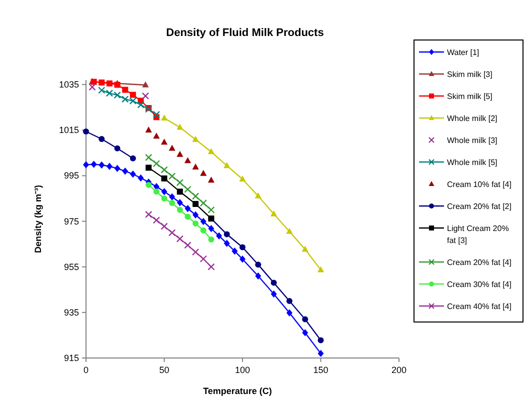  Describe the element at coordinates (478, 234) in the screenshot. I see `legend-label: Light Cream 20% fat [3]` at that location.